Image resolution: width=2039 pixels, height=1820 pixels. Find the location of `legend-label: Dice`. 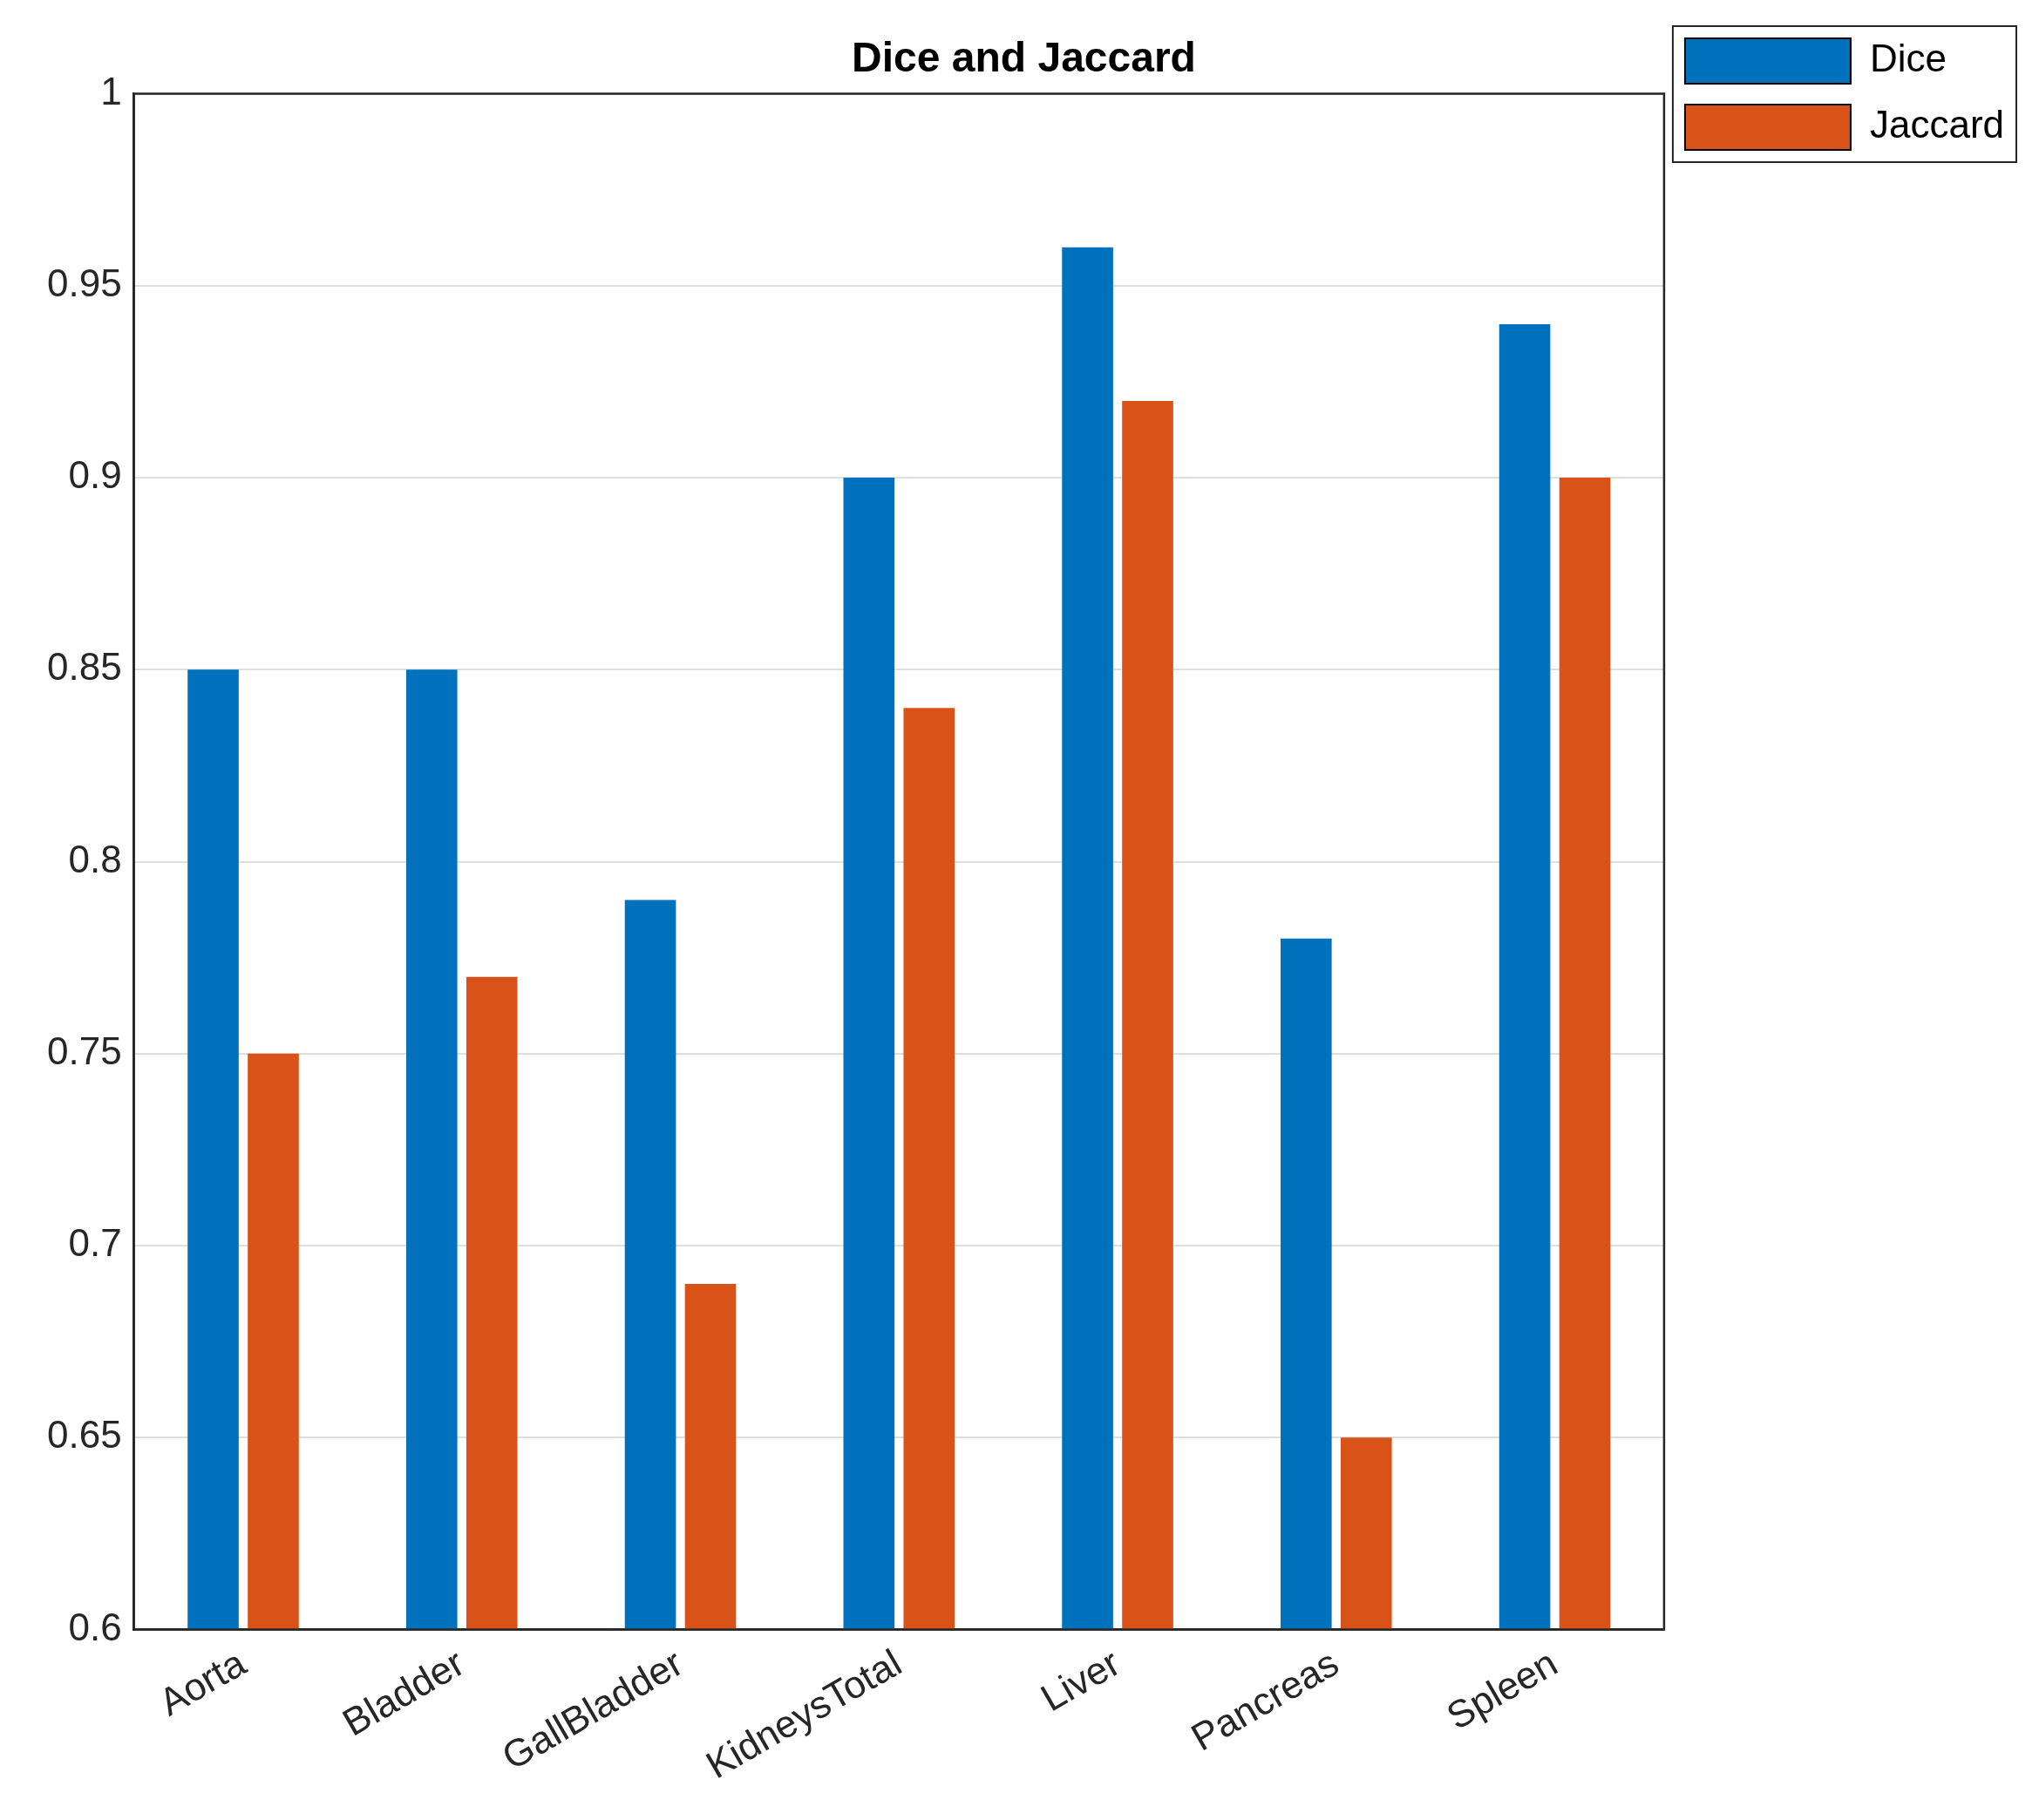

legend-label: Dice is located at coordinates (1908, 58).